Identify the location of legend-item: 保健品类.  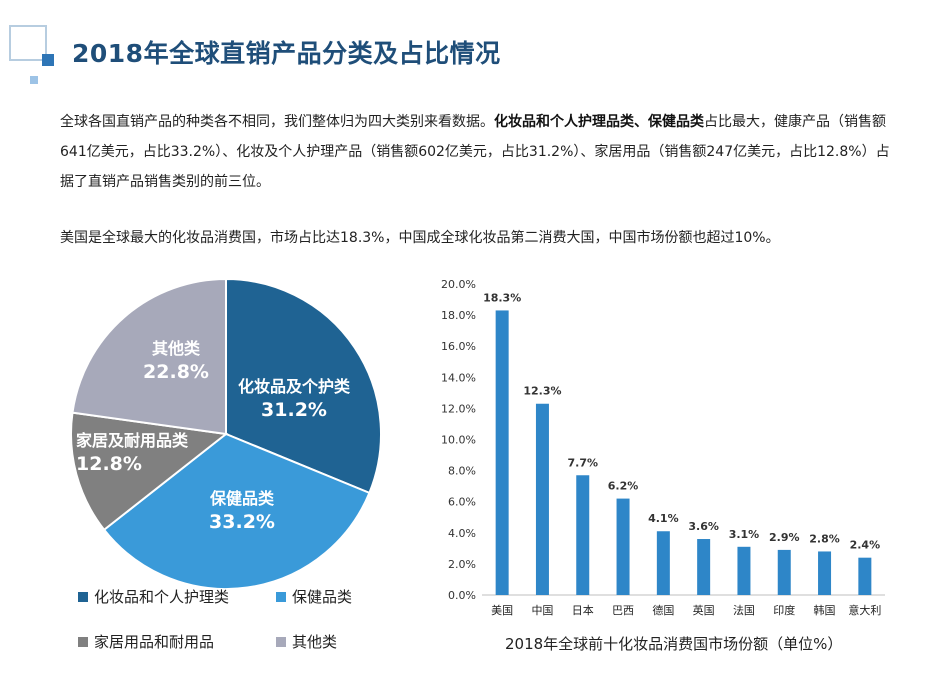
(341, 596).